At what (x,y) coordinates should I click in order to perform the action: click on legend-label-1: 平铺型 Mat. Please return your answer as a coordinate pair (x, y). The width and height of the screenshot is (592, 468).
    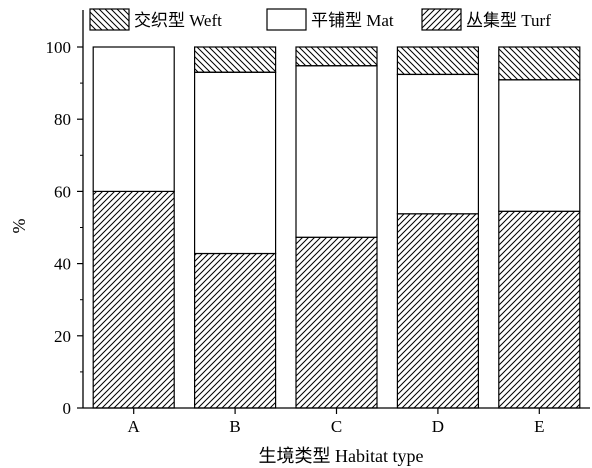
    Looking at the image, I should click on (352, 20).